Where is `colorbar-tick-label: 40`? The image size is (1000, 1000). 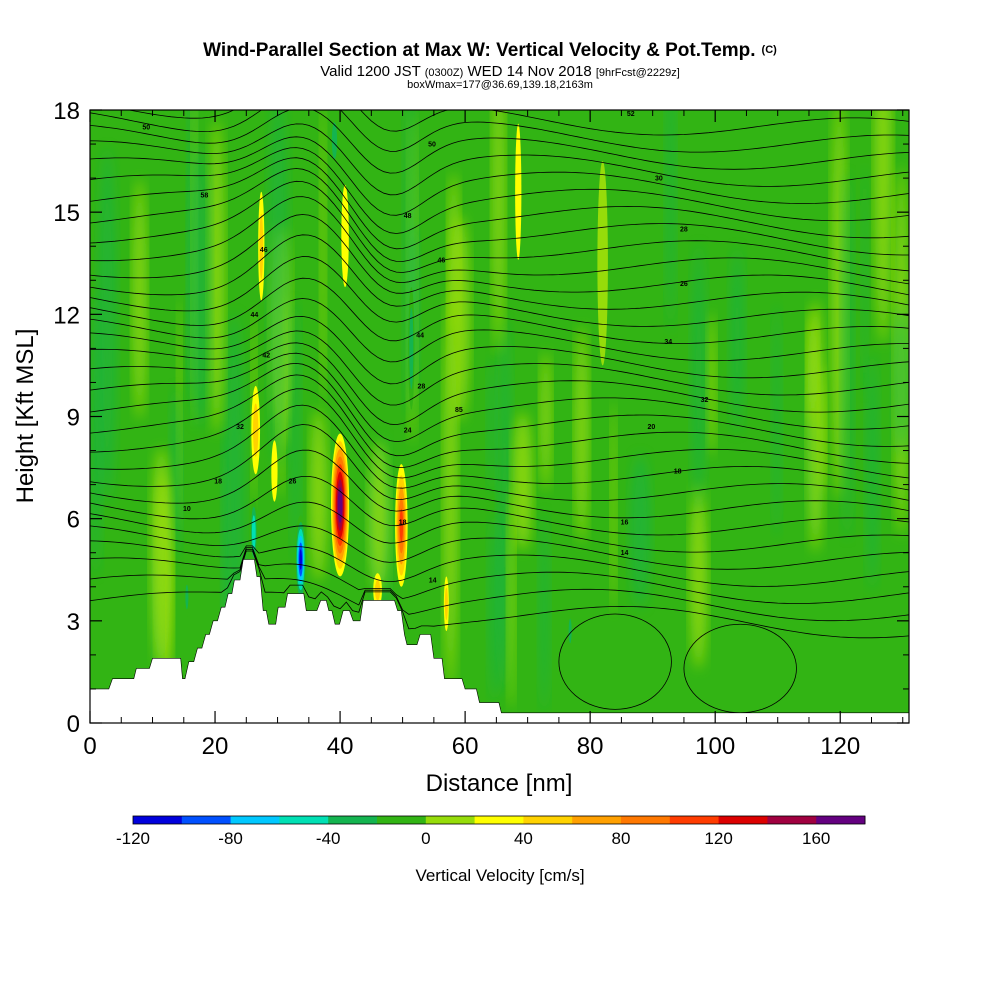
colorbar-tick-label: 40 is located at coordinates (523, 838).